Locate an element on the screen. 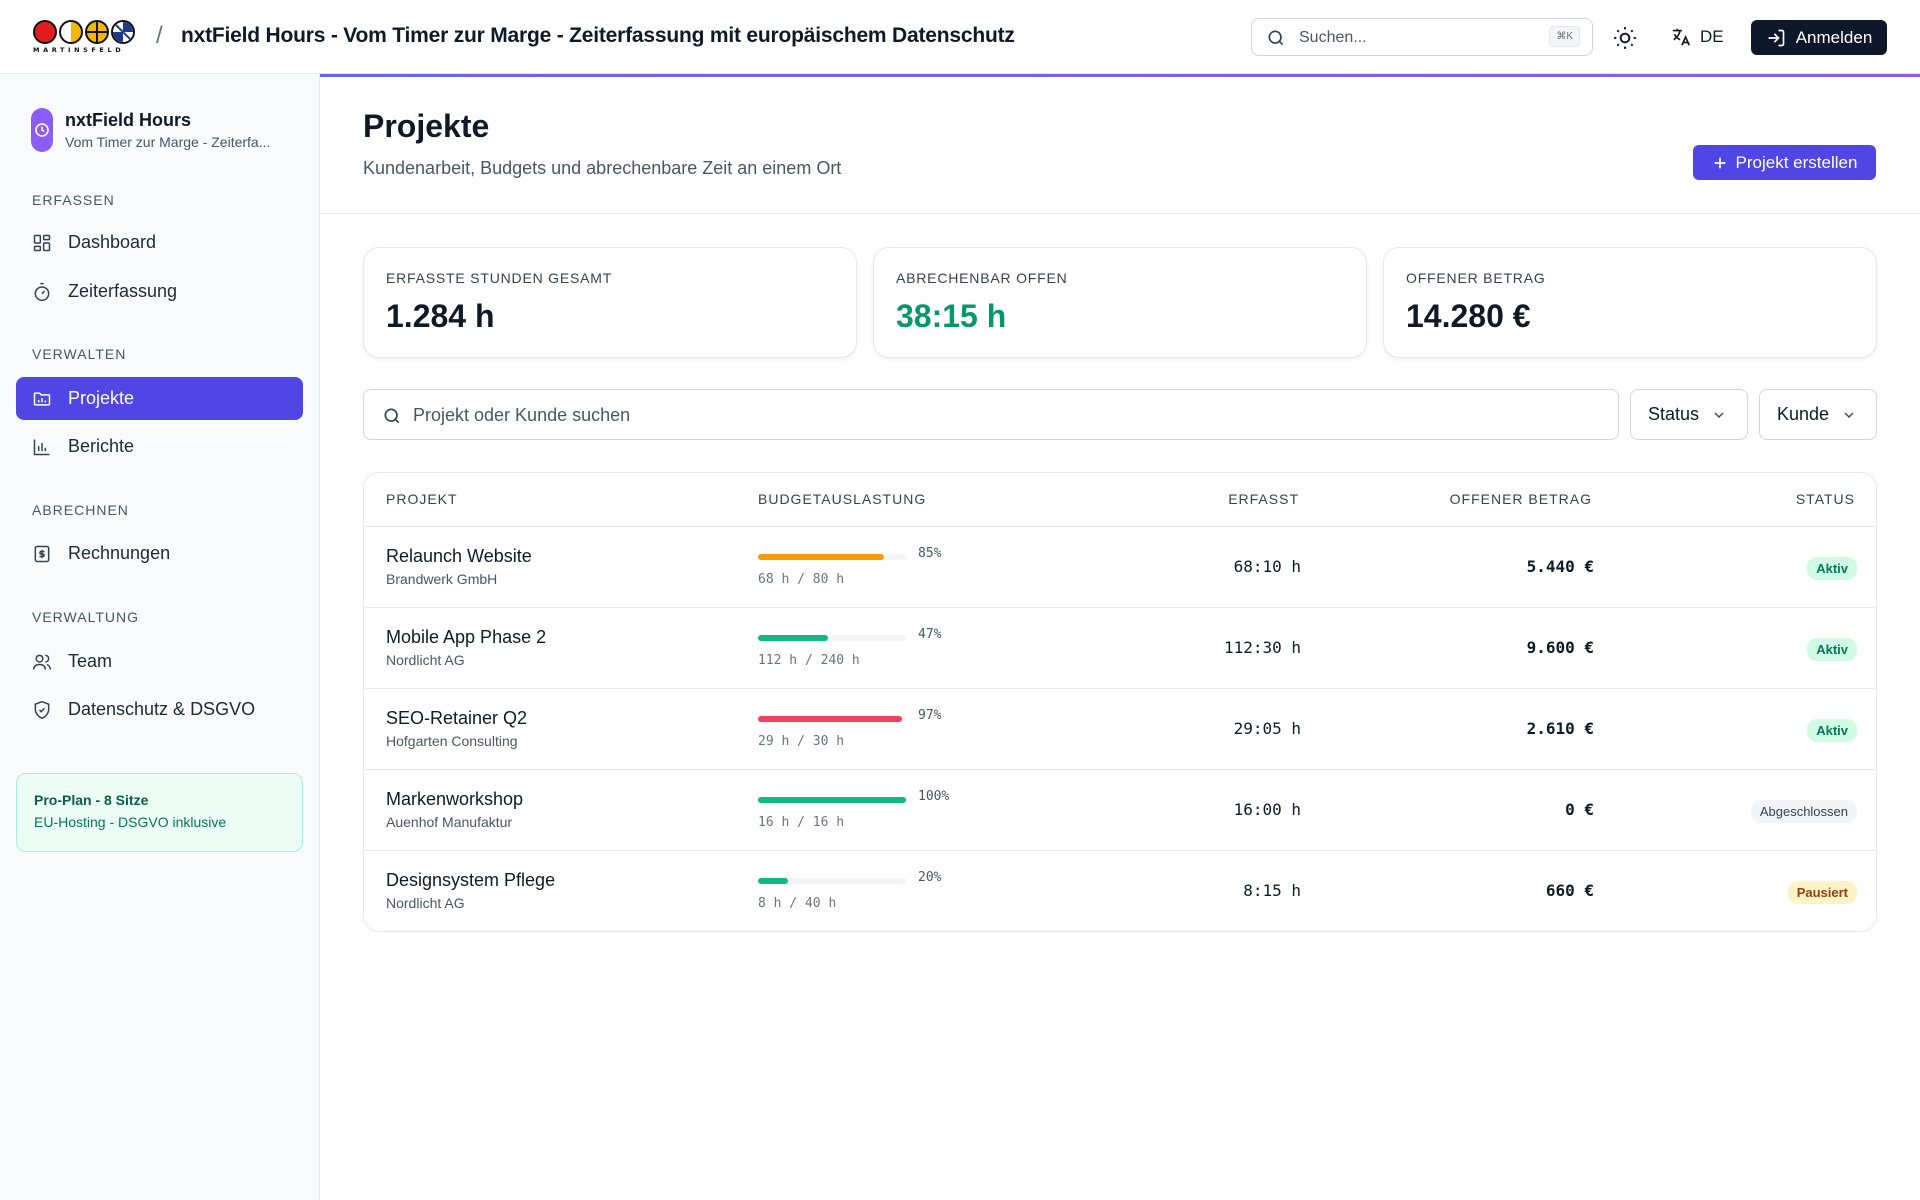 This screenshot has height=1200, width=1920. open-amount: 9.600 € is located at coordinates (1560, 647).